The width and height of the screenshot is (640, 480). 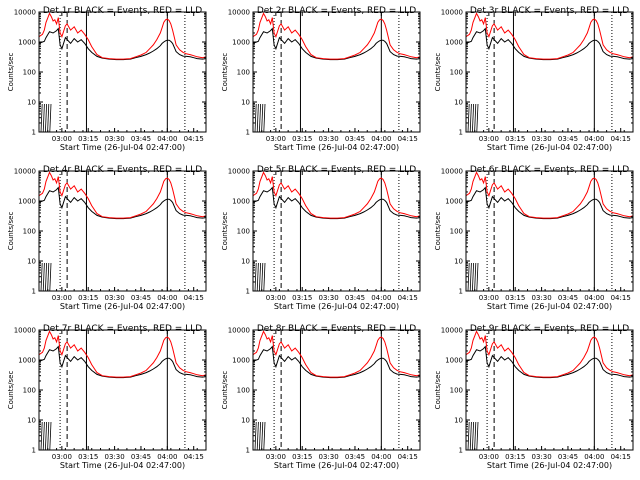 What do you see at coordinates (336, 11) in the screenshot?
I see `panel-title: Det 2r BLACK = Events, RED = LLD` at bounding box center [336, 11].